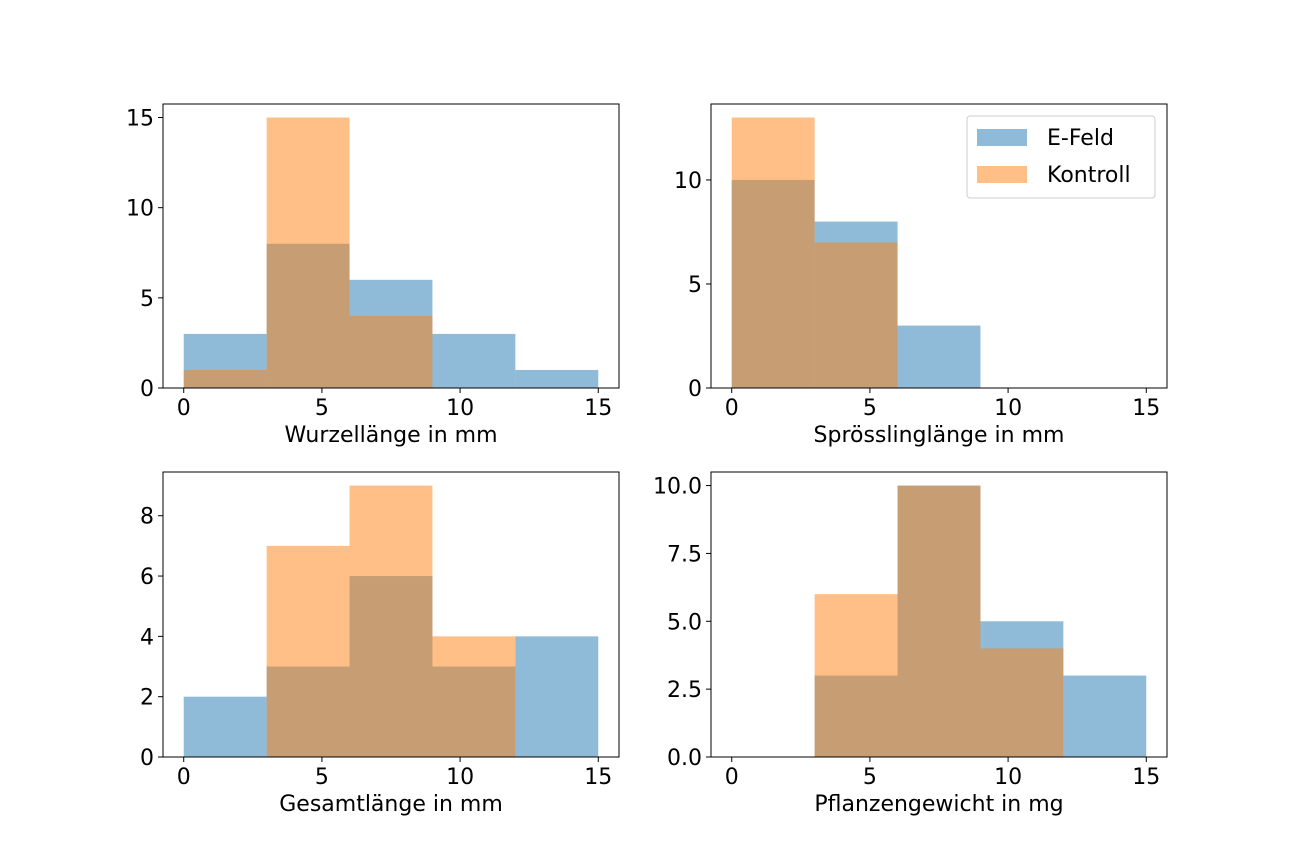 This screenshot has height=864, width=1296. I want to click on legend-label-e-feld: E-Feld, so click(1080, 138).